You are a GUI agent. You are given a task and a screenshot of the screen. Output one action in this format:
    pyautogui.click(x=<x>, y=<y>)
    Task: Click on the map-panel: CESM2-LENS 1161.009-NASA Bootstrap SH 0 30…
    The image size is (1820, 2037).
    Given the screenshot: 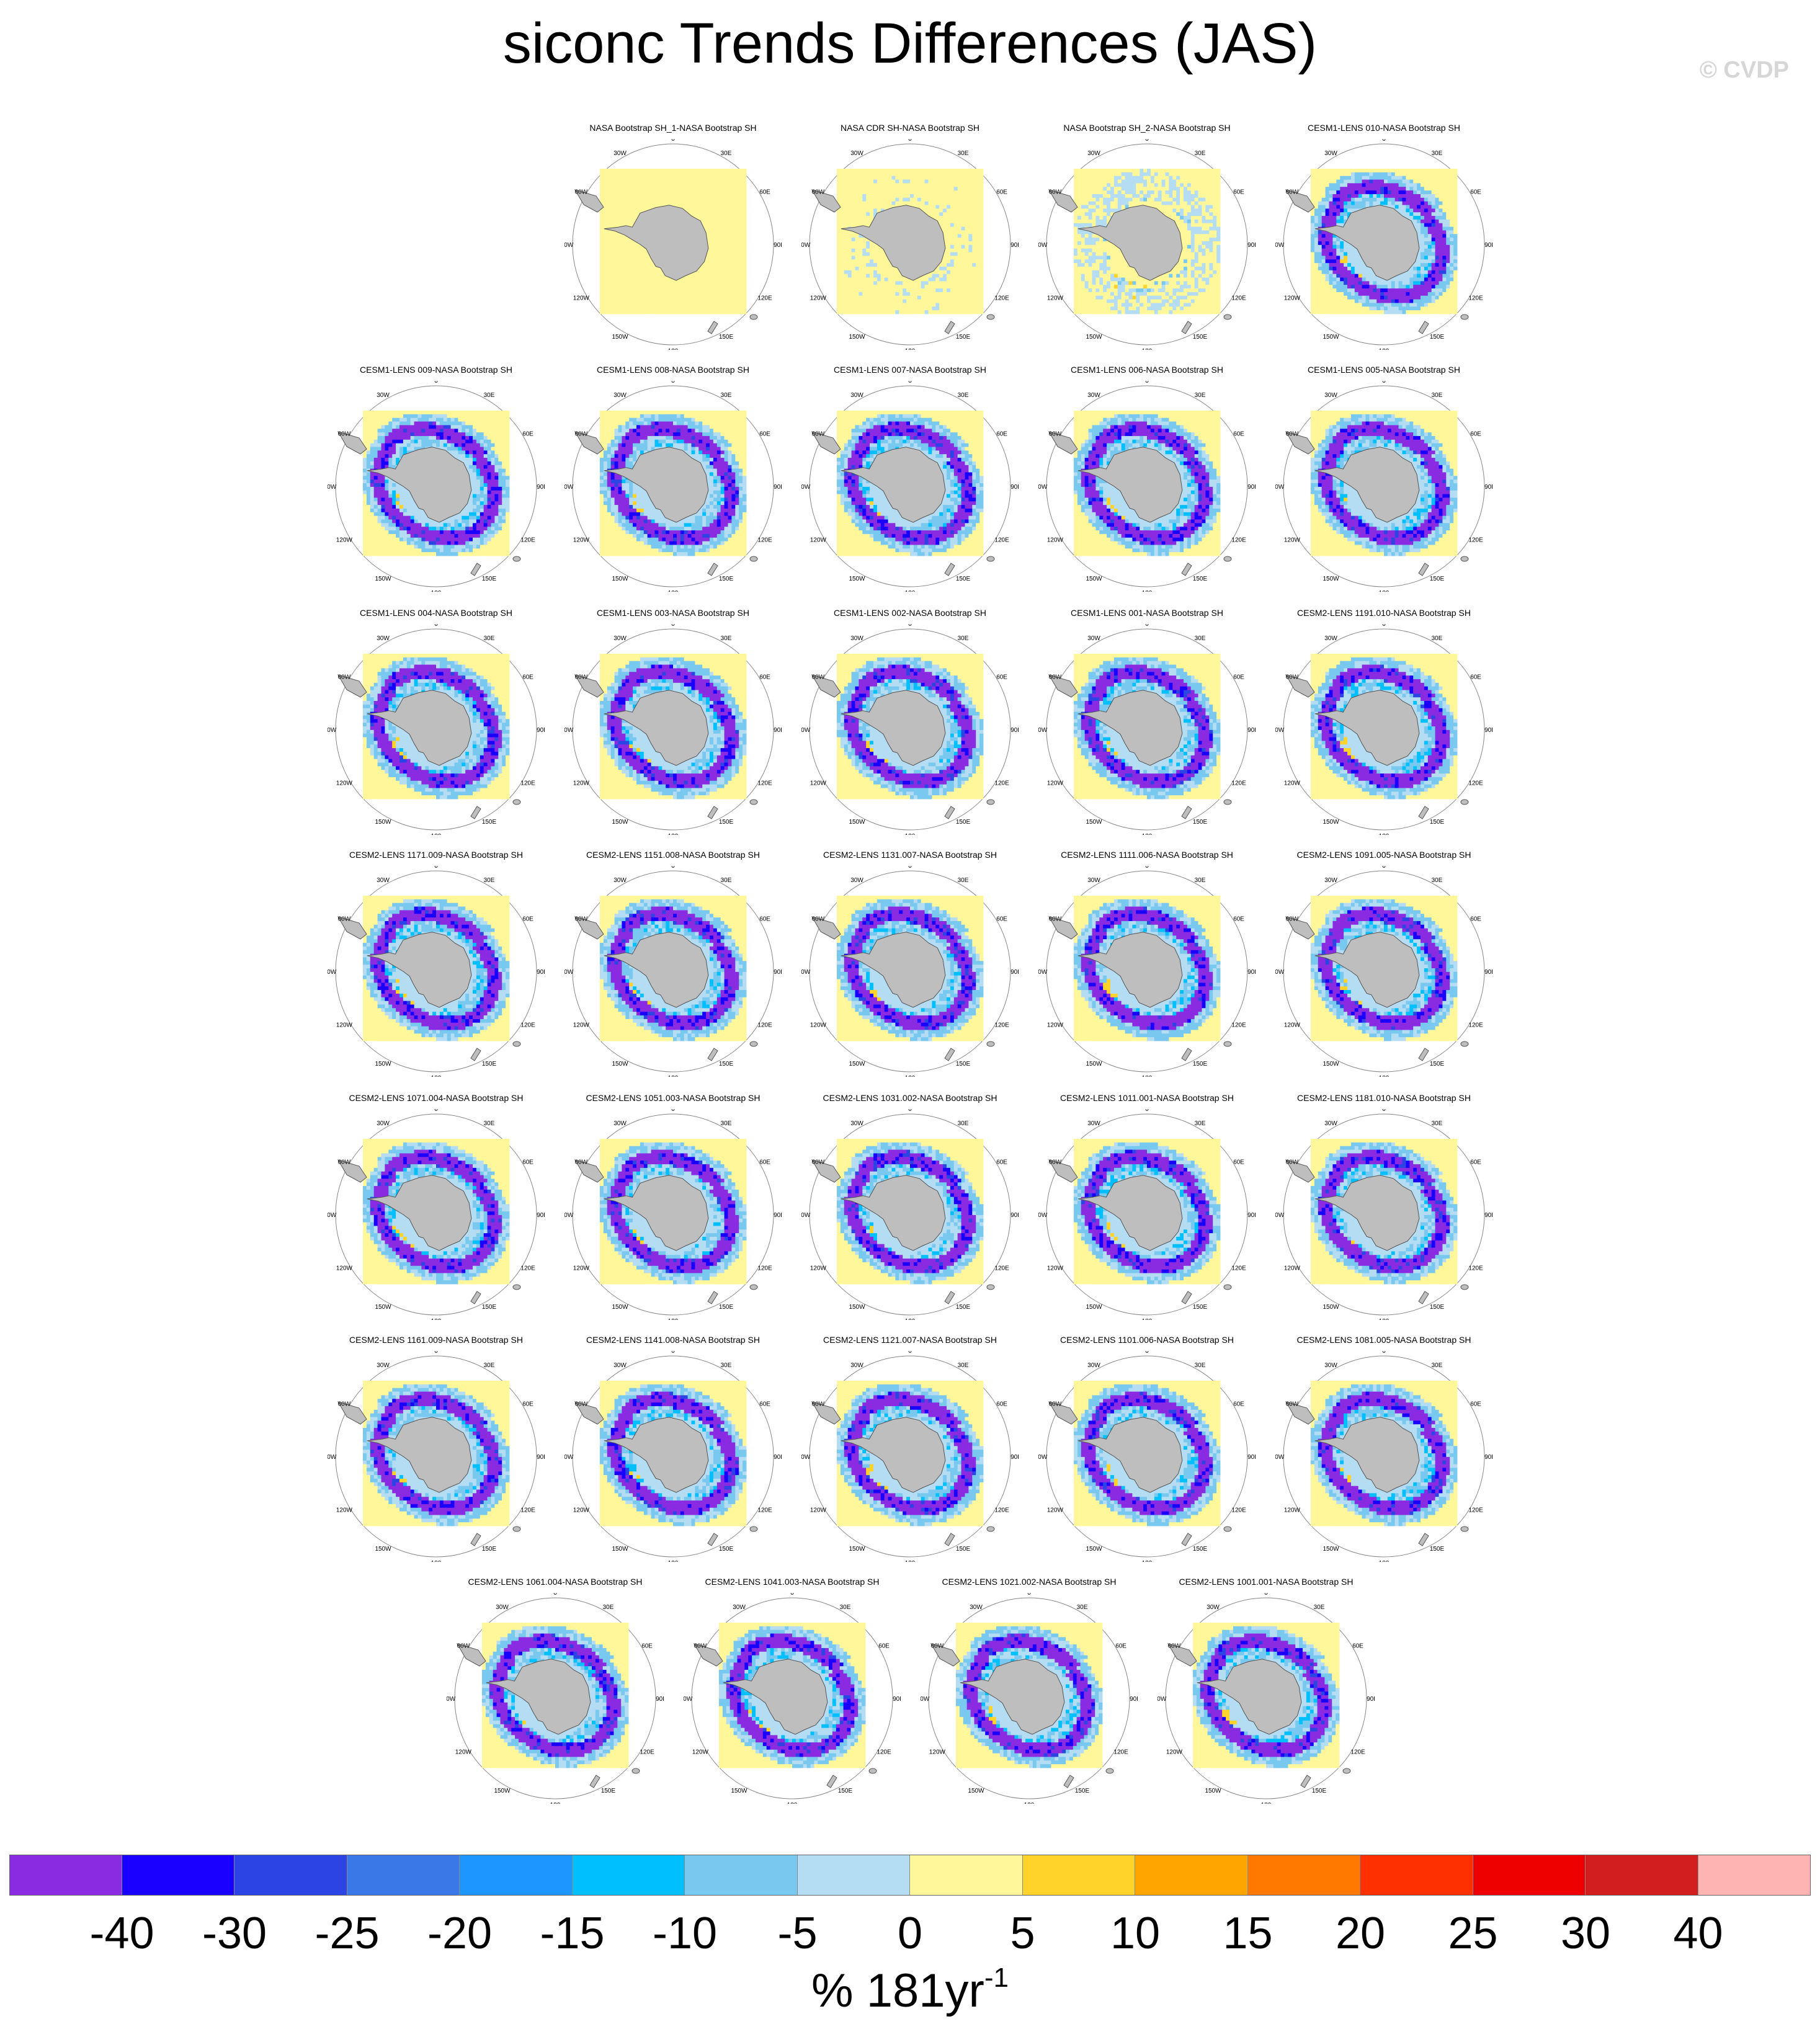 What is the action you would take?
    pyautogui.click(x=436, y=1449)
    